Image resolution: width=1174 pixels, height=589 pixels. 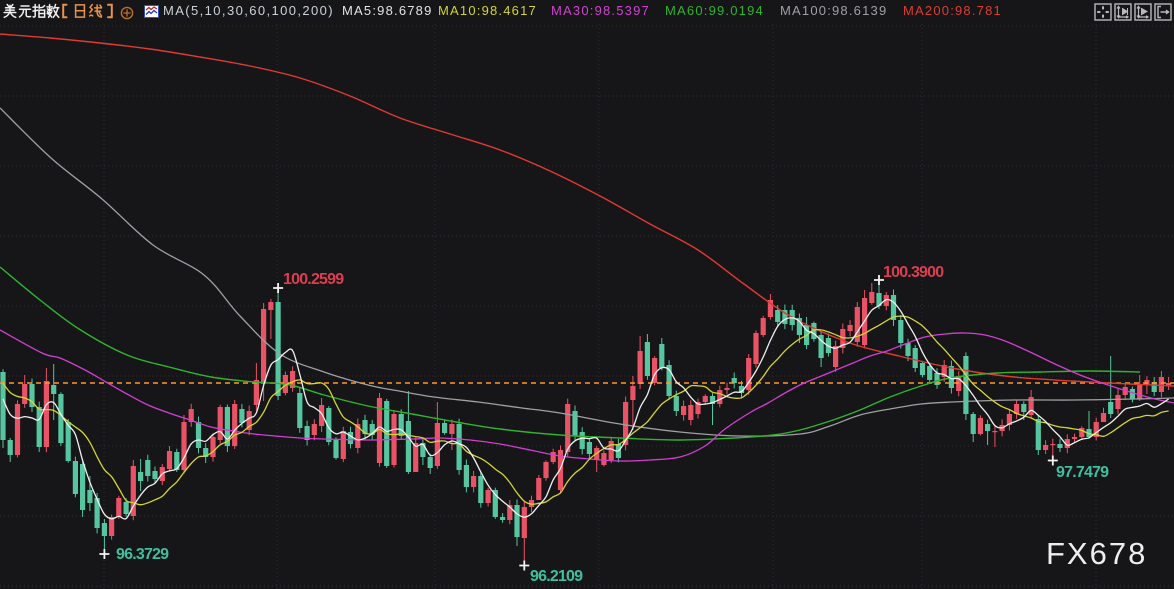 What do you see at coordinates (313, 279) in the screenshot?
I see `svg-text: 100.2599` at bounding box center [313, 279].